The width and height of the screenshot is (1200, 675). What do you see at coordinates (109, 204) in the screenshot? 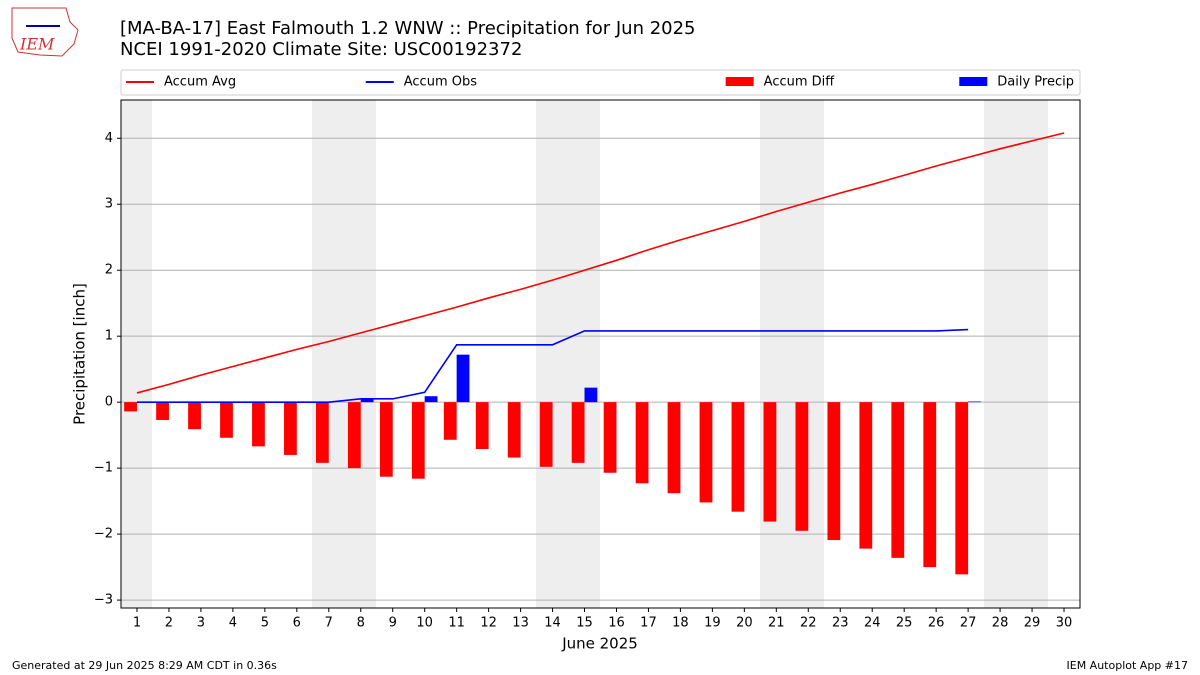
I see `y-tick-label: 3` at bounding box center [109, 204].